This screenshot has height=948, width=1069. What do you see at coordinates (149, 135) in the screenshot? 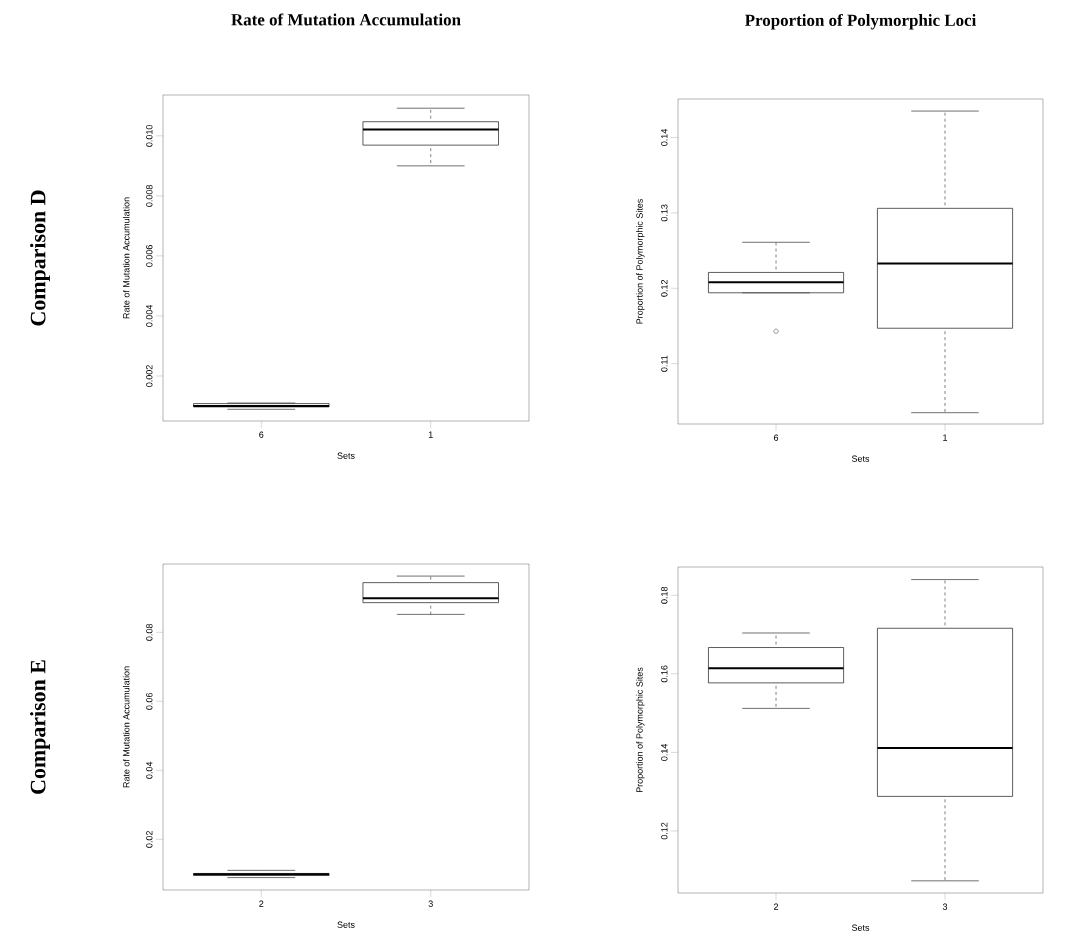
I see `y-tick-label: 0.010` at bounding box center [149, 135].